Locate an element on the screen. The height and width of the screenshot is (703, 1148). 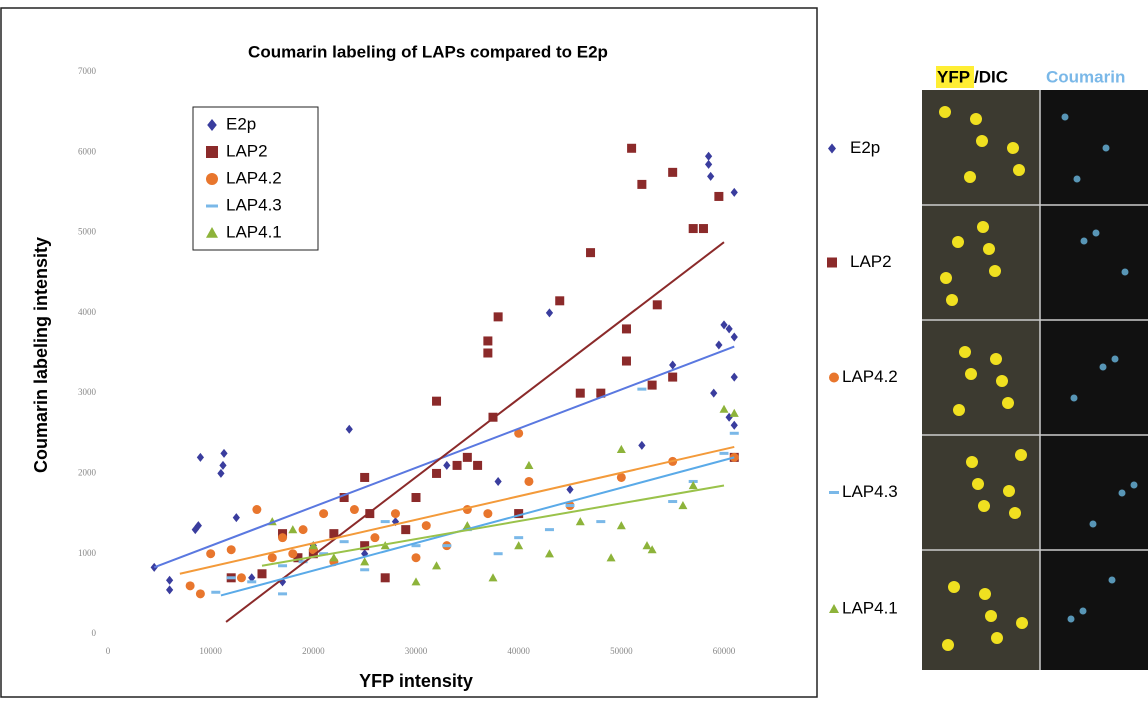
x-tick-label: 30000 is located at coordinates (416, 651).